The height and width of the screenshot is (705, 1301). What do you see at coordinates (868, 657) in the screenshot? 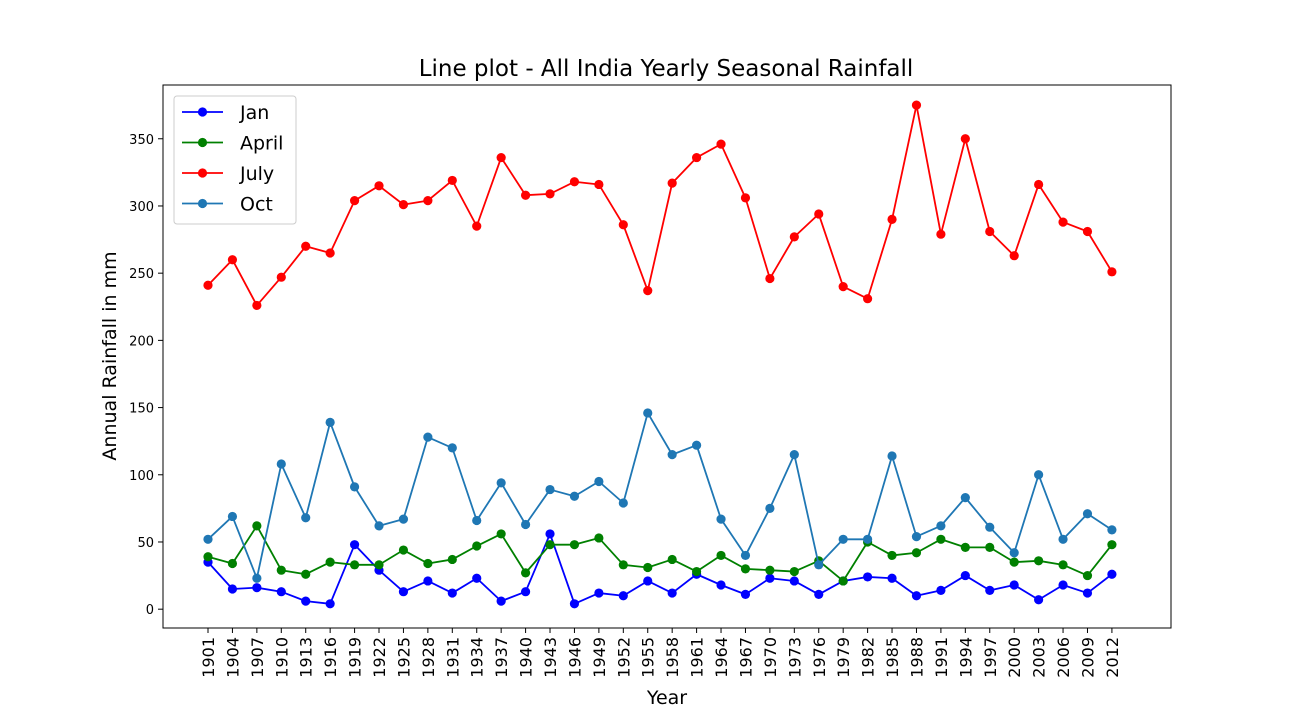
I see `x-tick-label: 1982` at bounding box center [868, 657].